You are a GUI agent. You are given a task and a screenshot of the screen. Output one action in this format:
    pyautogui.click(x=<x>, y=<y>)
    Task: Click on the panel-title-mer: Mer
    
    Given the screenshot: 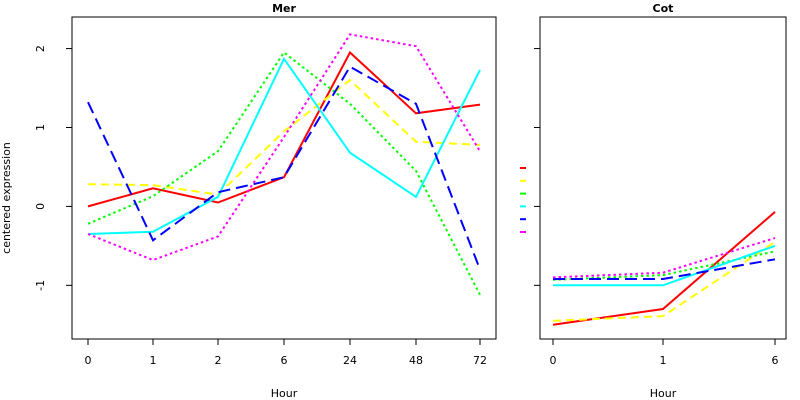 What is the action you would take?
    pyautogui.click(x=284, y=8)
    